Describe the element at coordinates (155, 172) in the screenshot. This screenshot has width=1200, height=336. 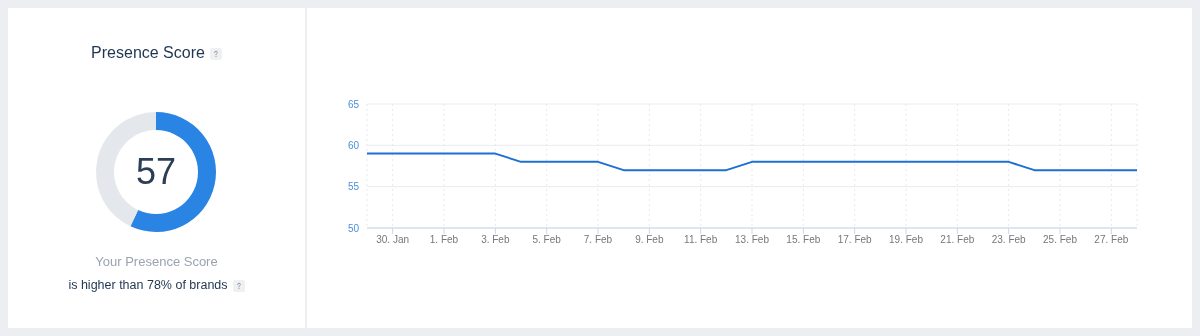
I see `text: 57` at that location.